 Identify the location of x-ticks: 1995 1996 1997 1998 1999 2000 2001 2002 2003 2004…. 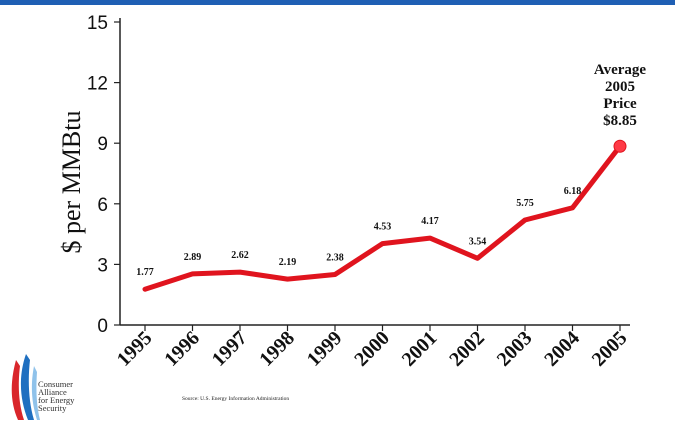
(372, 348).